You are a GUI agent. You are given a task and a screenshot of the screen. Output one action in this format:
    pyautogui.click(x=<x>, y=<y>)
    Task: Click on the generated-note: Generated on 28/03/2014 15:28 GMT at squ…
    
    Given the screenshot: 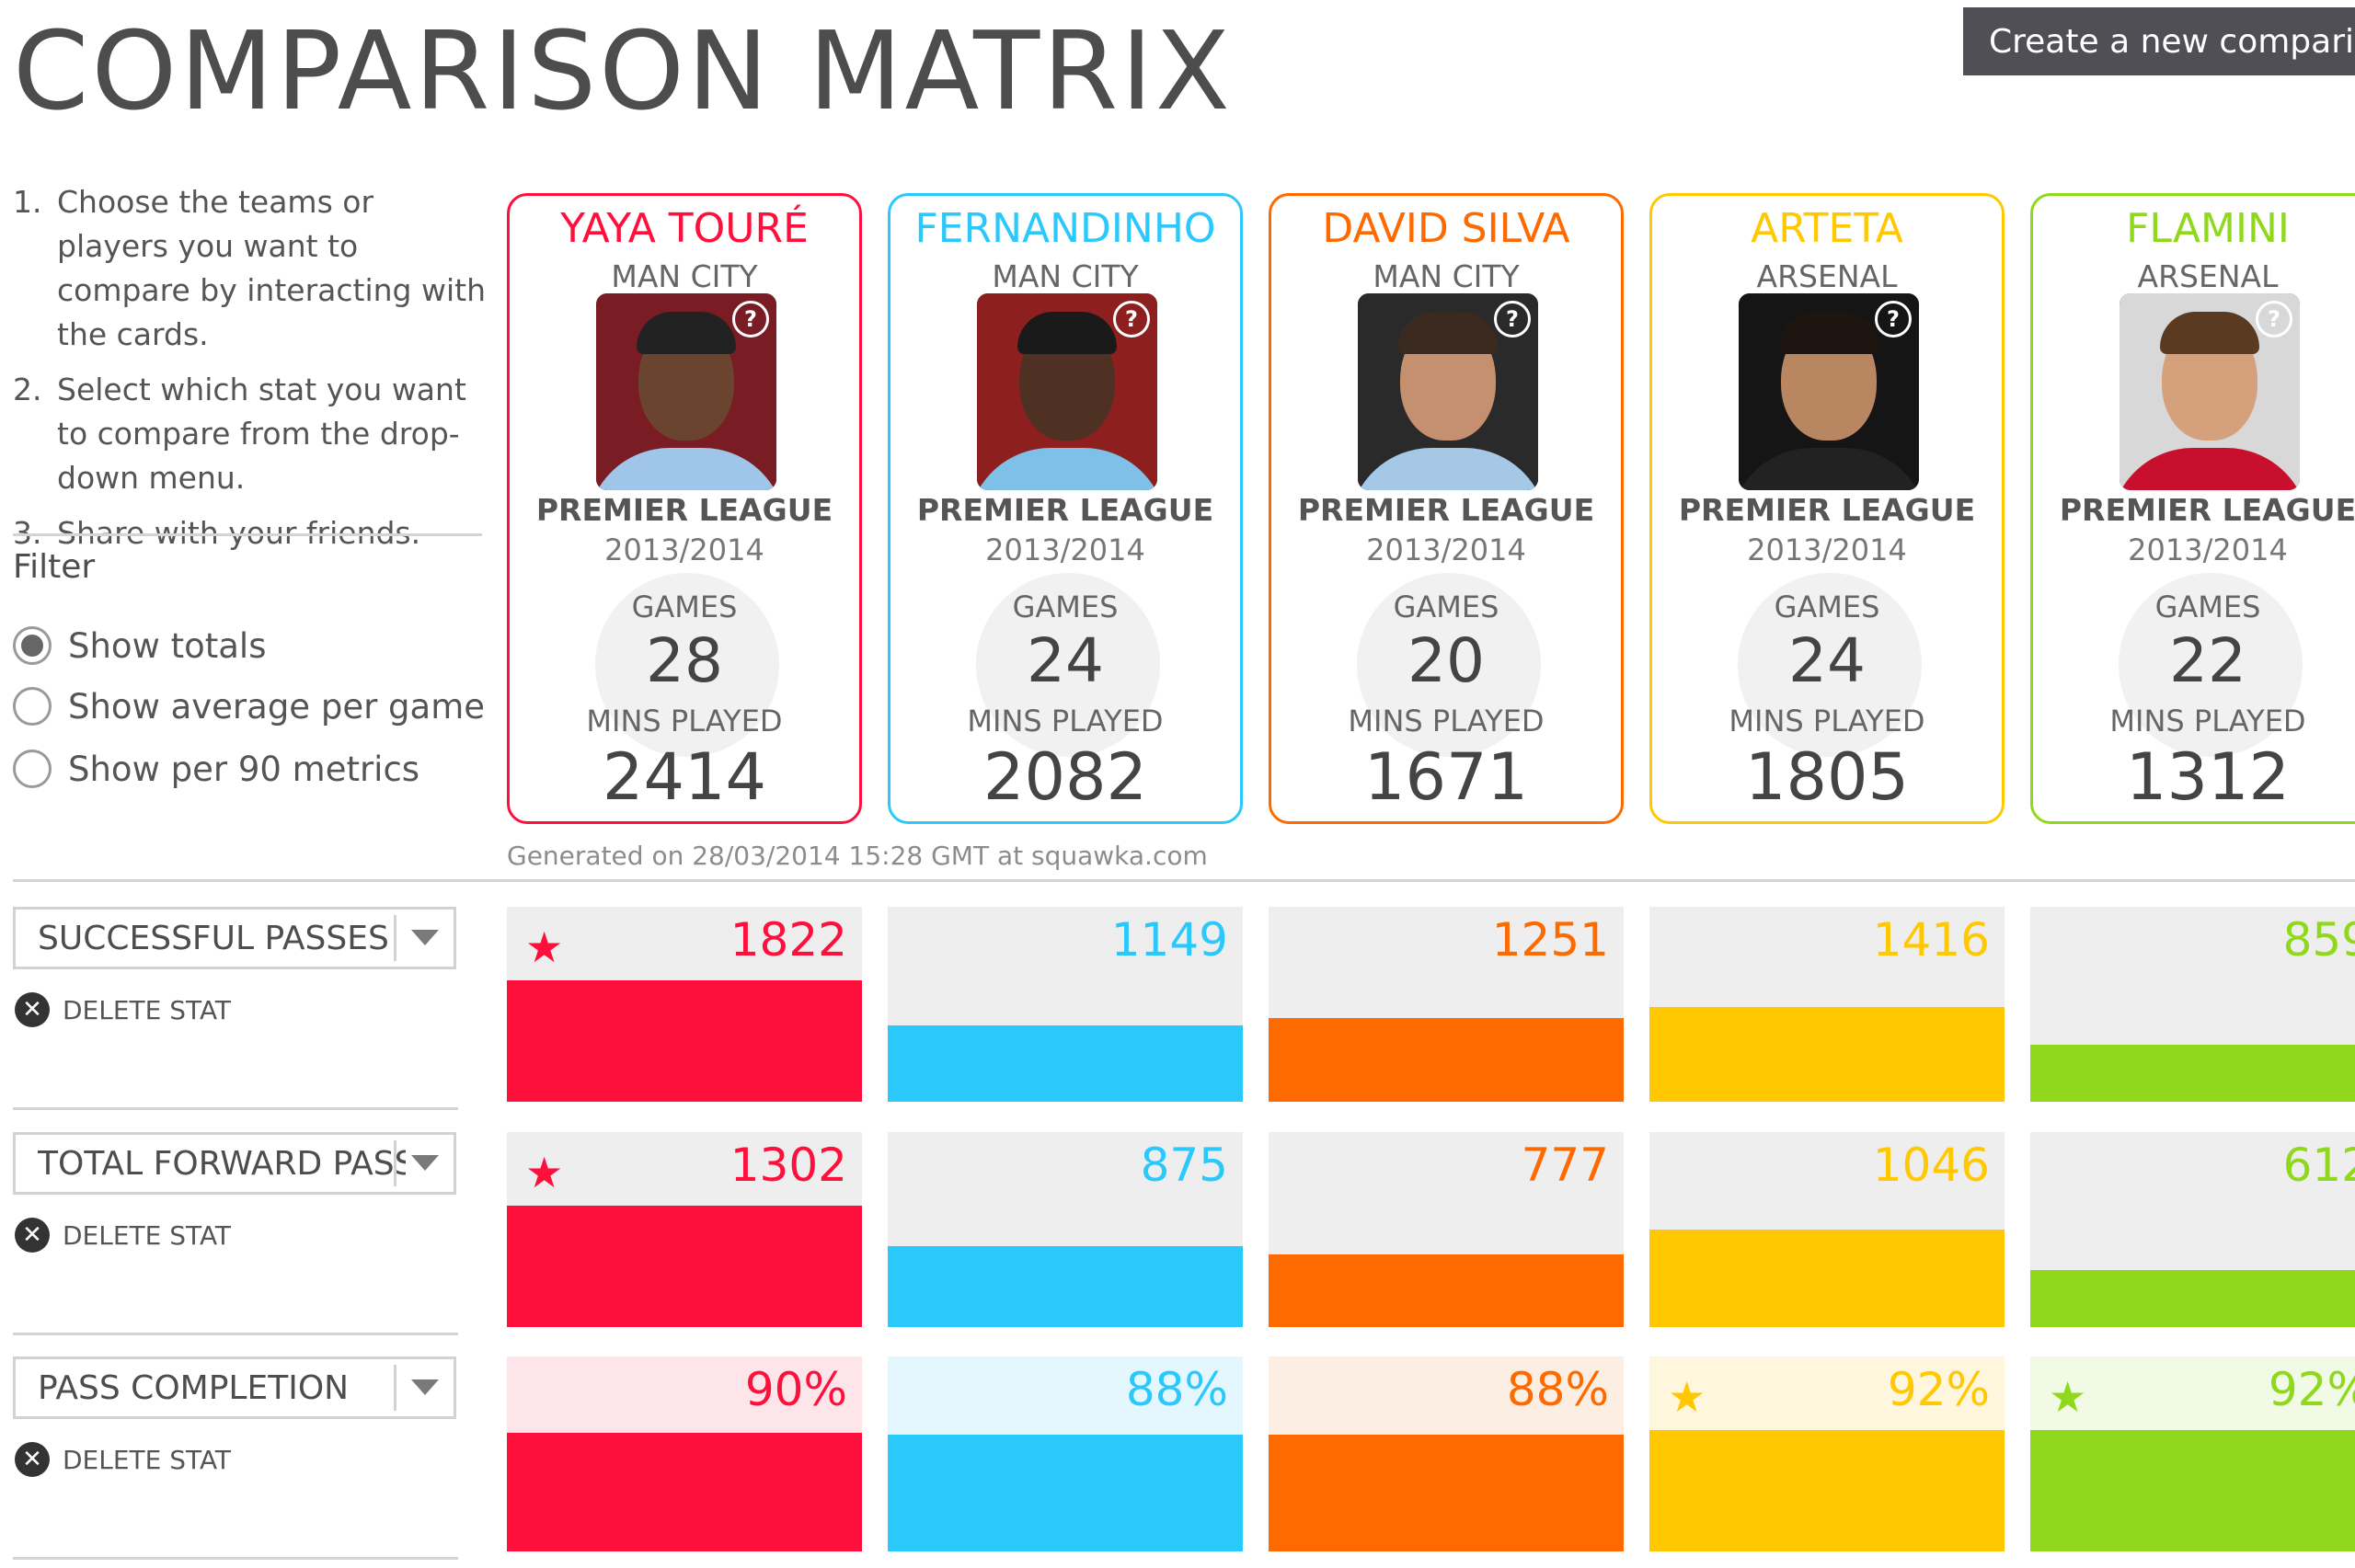 What is the action you would take?
    pyautogui.click(x=857, y=856)
    